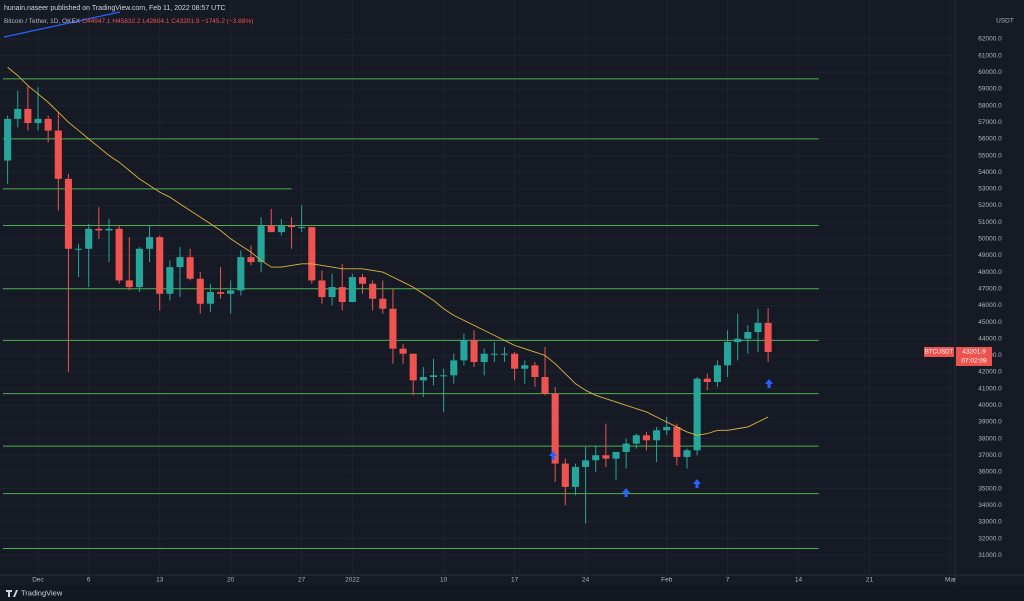 Image resolution: width=1024 pixels, height=601 pixels. I want to click on x-tick-label: 27, so click(302, 580).